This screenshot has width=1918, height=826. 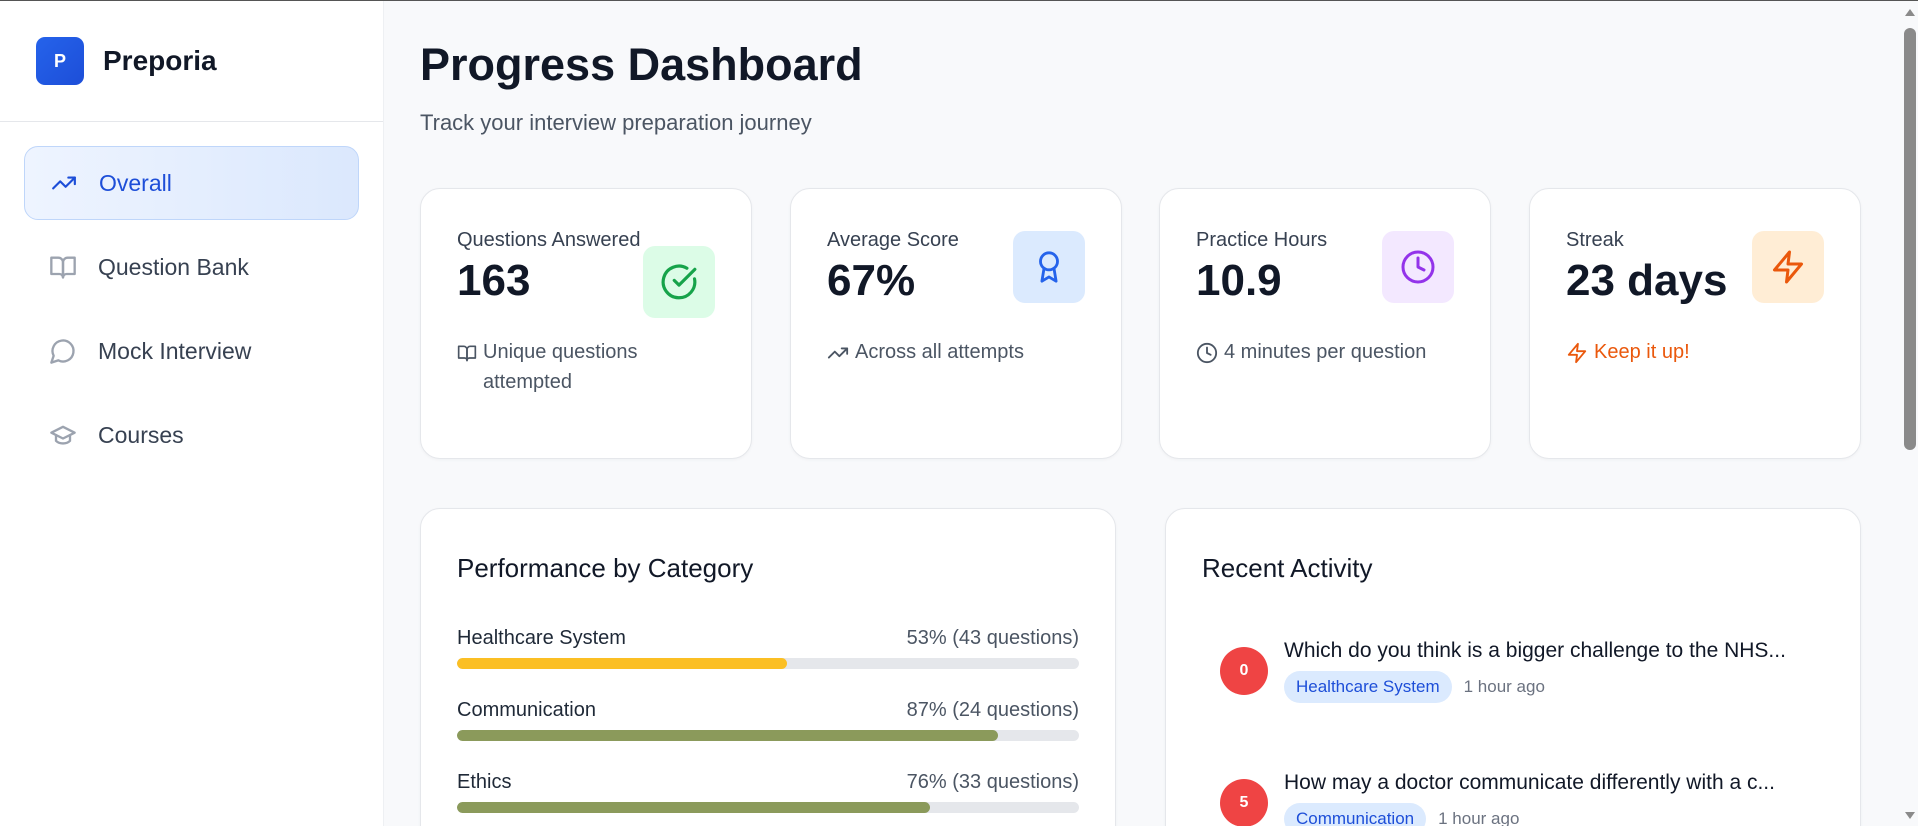 I want to click on stat-footer: Across all attempts, so click(x=956, y=355).